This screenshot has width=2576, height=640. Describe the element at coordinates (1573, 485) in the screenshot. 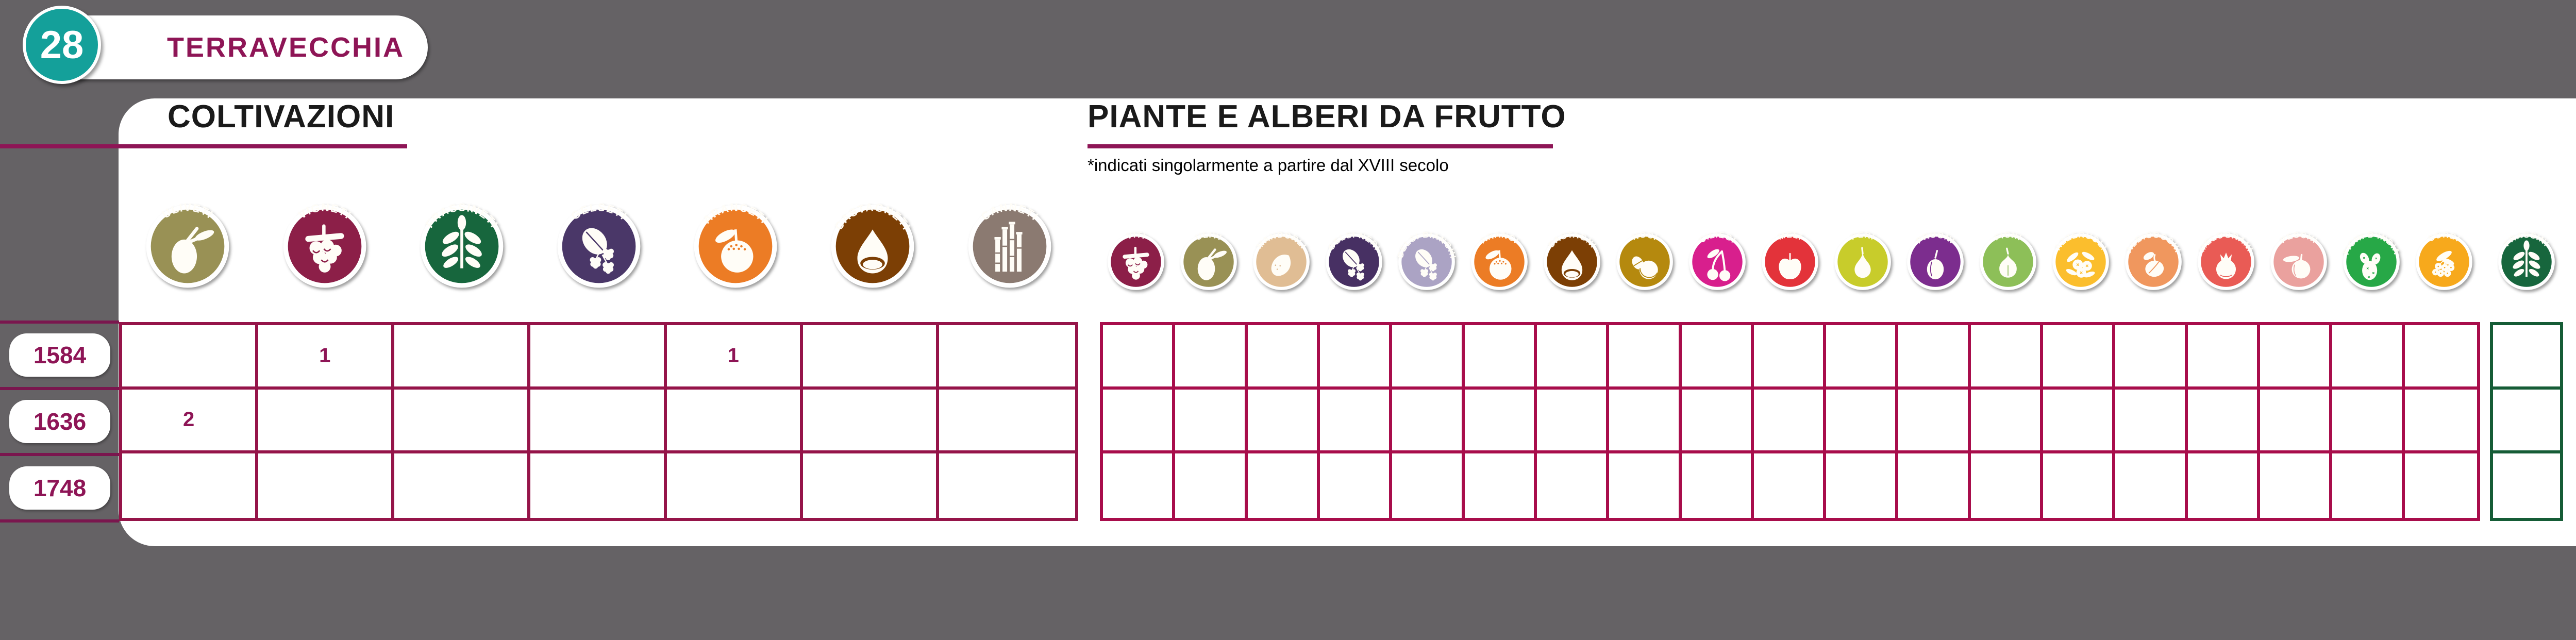

I see `cell-1748-castagni` at that location.